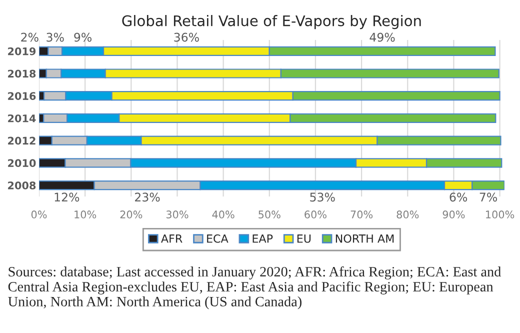 This screenshot has width=520, height=333. Describe the element at coordinates (453, 214) in the screenshot. I see `x-tick-label: 90%` at that location.